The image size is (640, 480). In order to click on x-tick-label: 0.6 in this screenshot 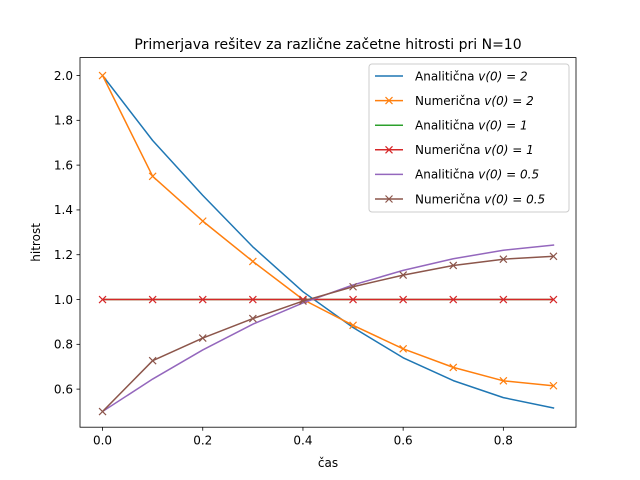, I will do `click(403, 441)`.